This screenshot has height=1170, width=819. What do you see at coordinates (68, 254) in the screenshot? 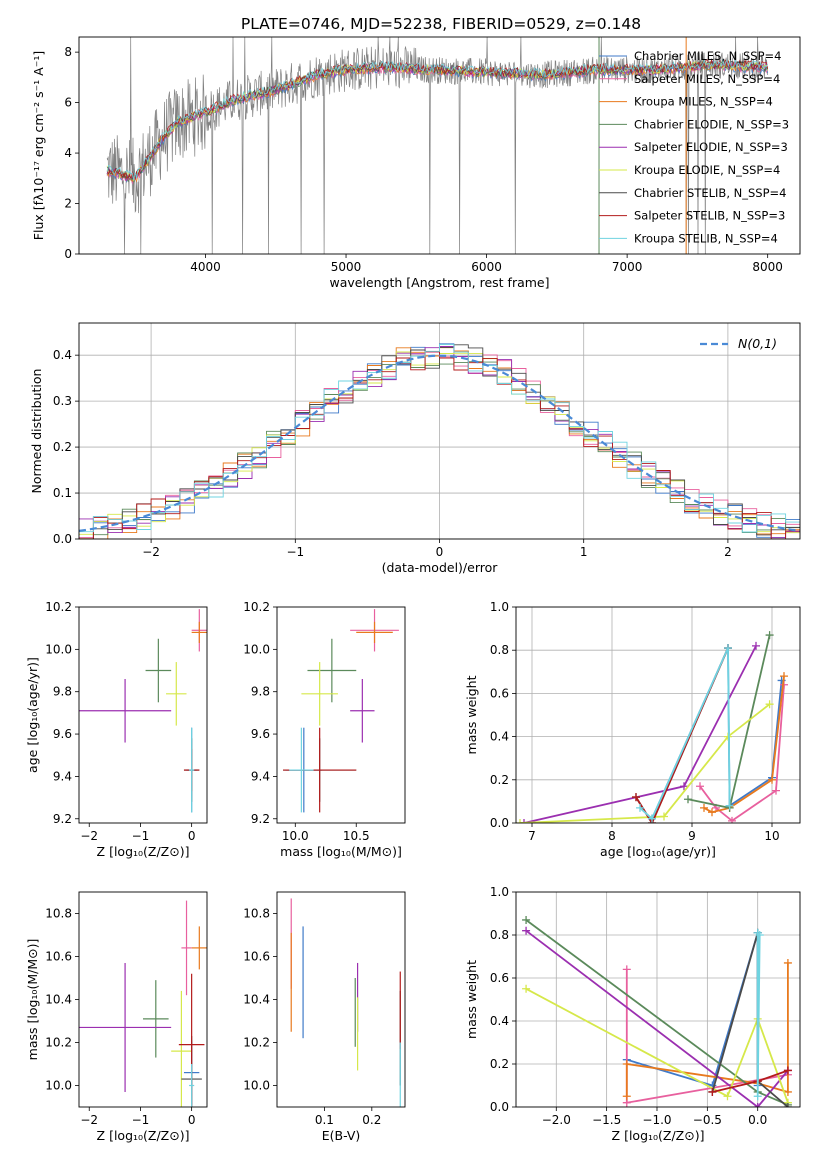
I see `y-tick-label: 0` at bounding box center [68, 254].